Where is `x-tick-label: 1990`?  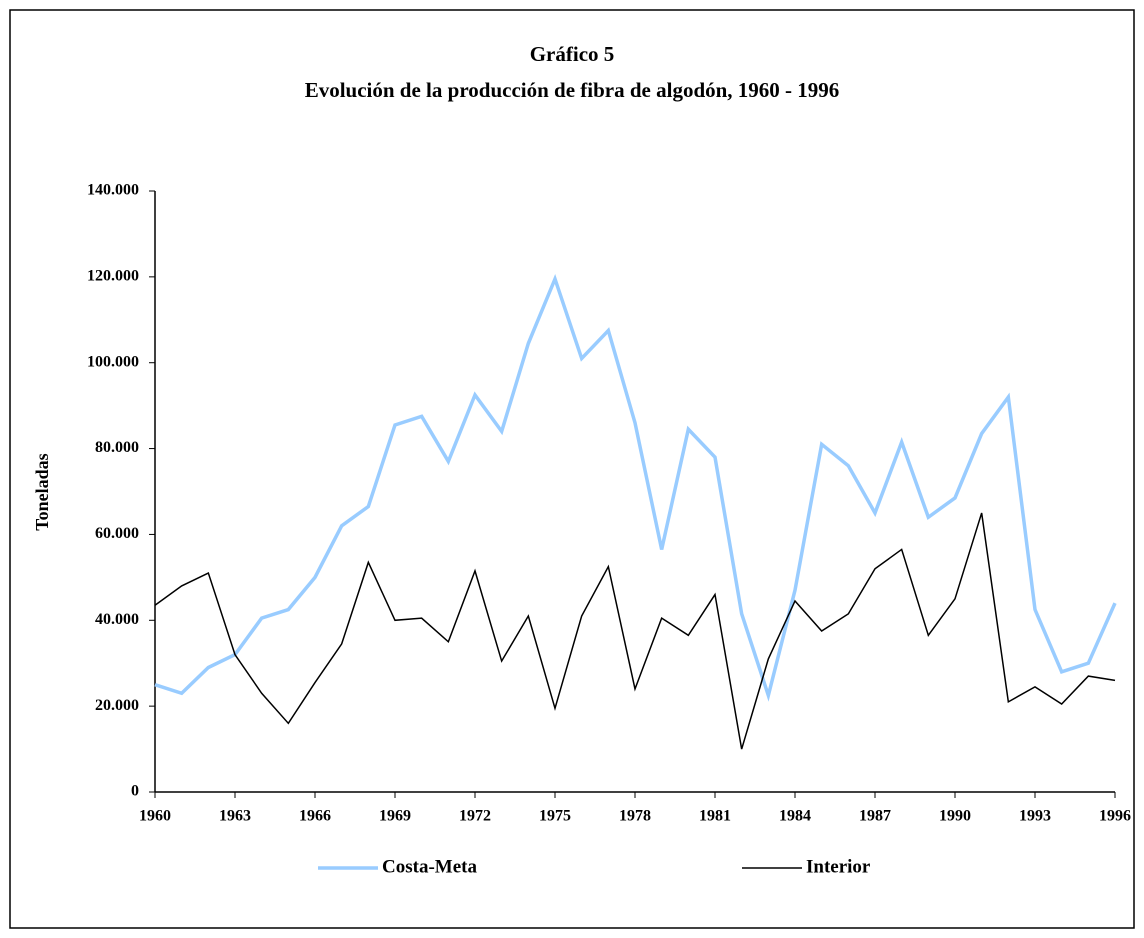 x-tick-label: 1990 is located at coordinates (955, 816).